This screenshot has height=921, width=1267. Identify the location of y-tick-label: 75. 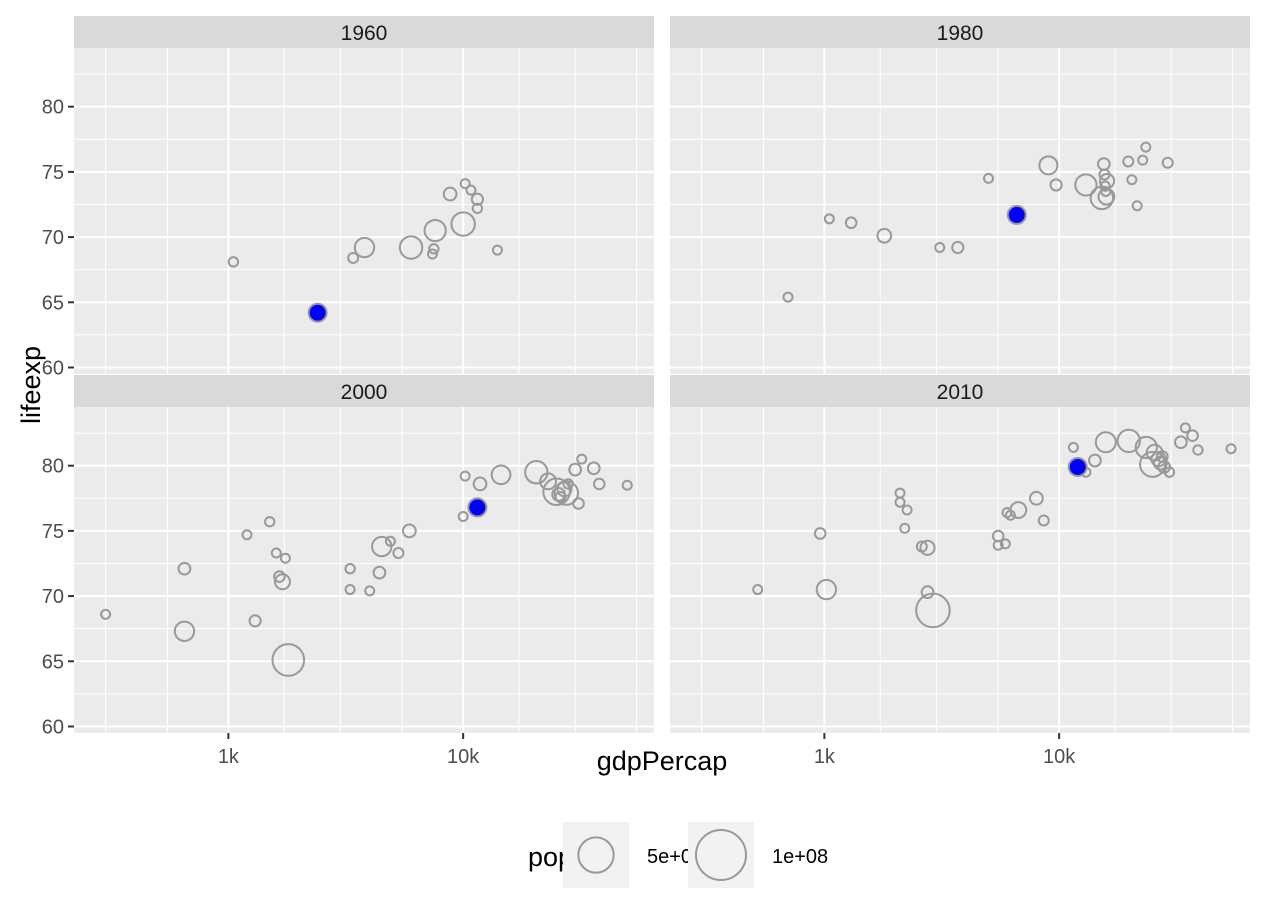
(53, 532).